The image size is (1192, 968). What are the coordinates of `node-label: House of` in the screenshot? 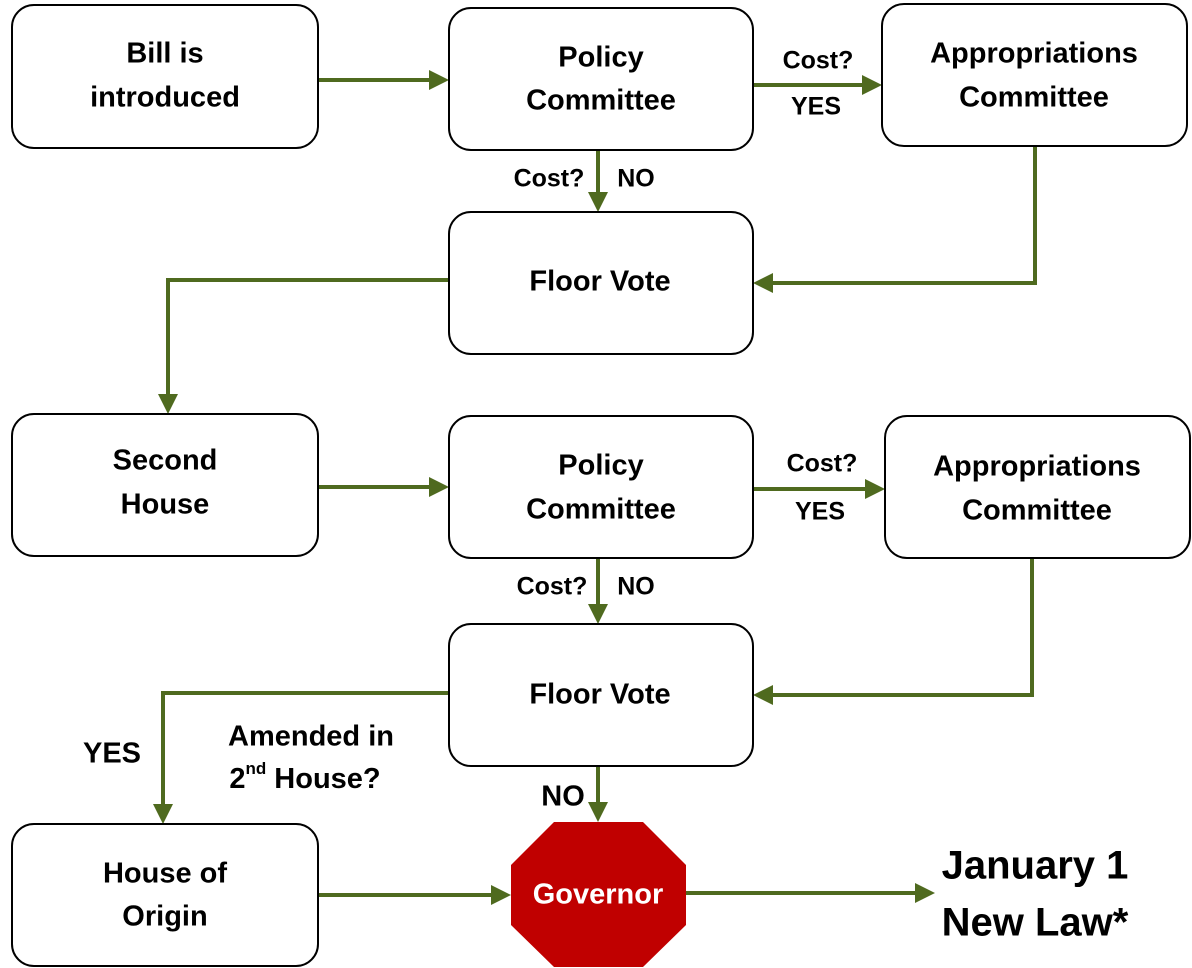 It's located at (165, 874).